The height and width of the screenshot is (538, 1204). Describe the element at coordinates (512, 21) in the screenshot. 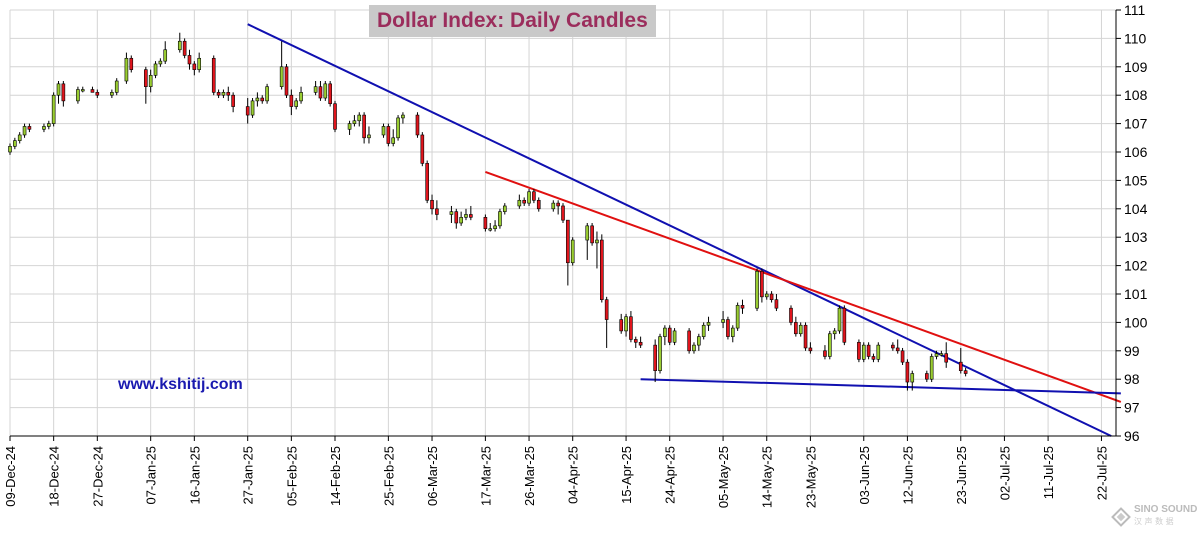

I see `chart-title: Dollar Index: Daily Candles` at that location.